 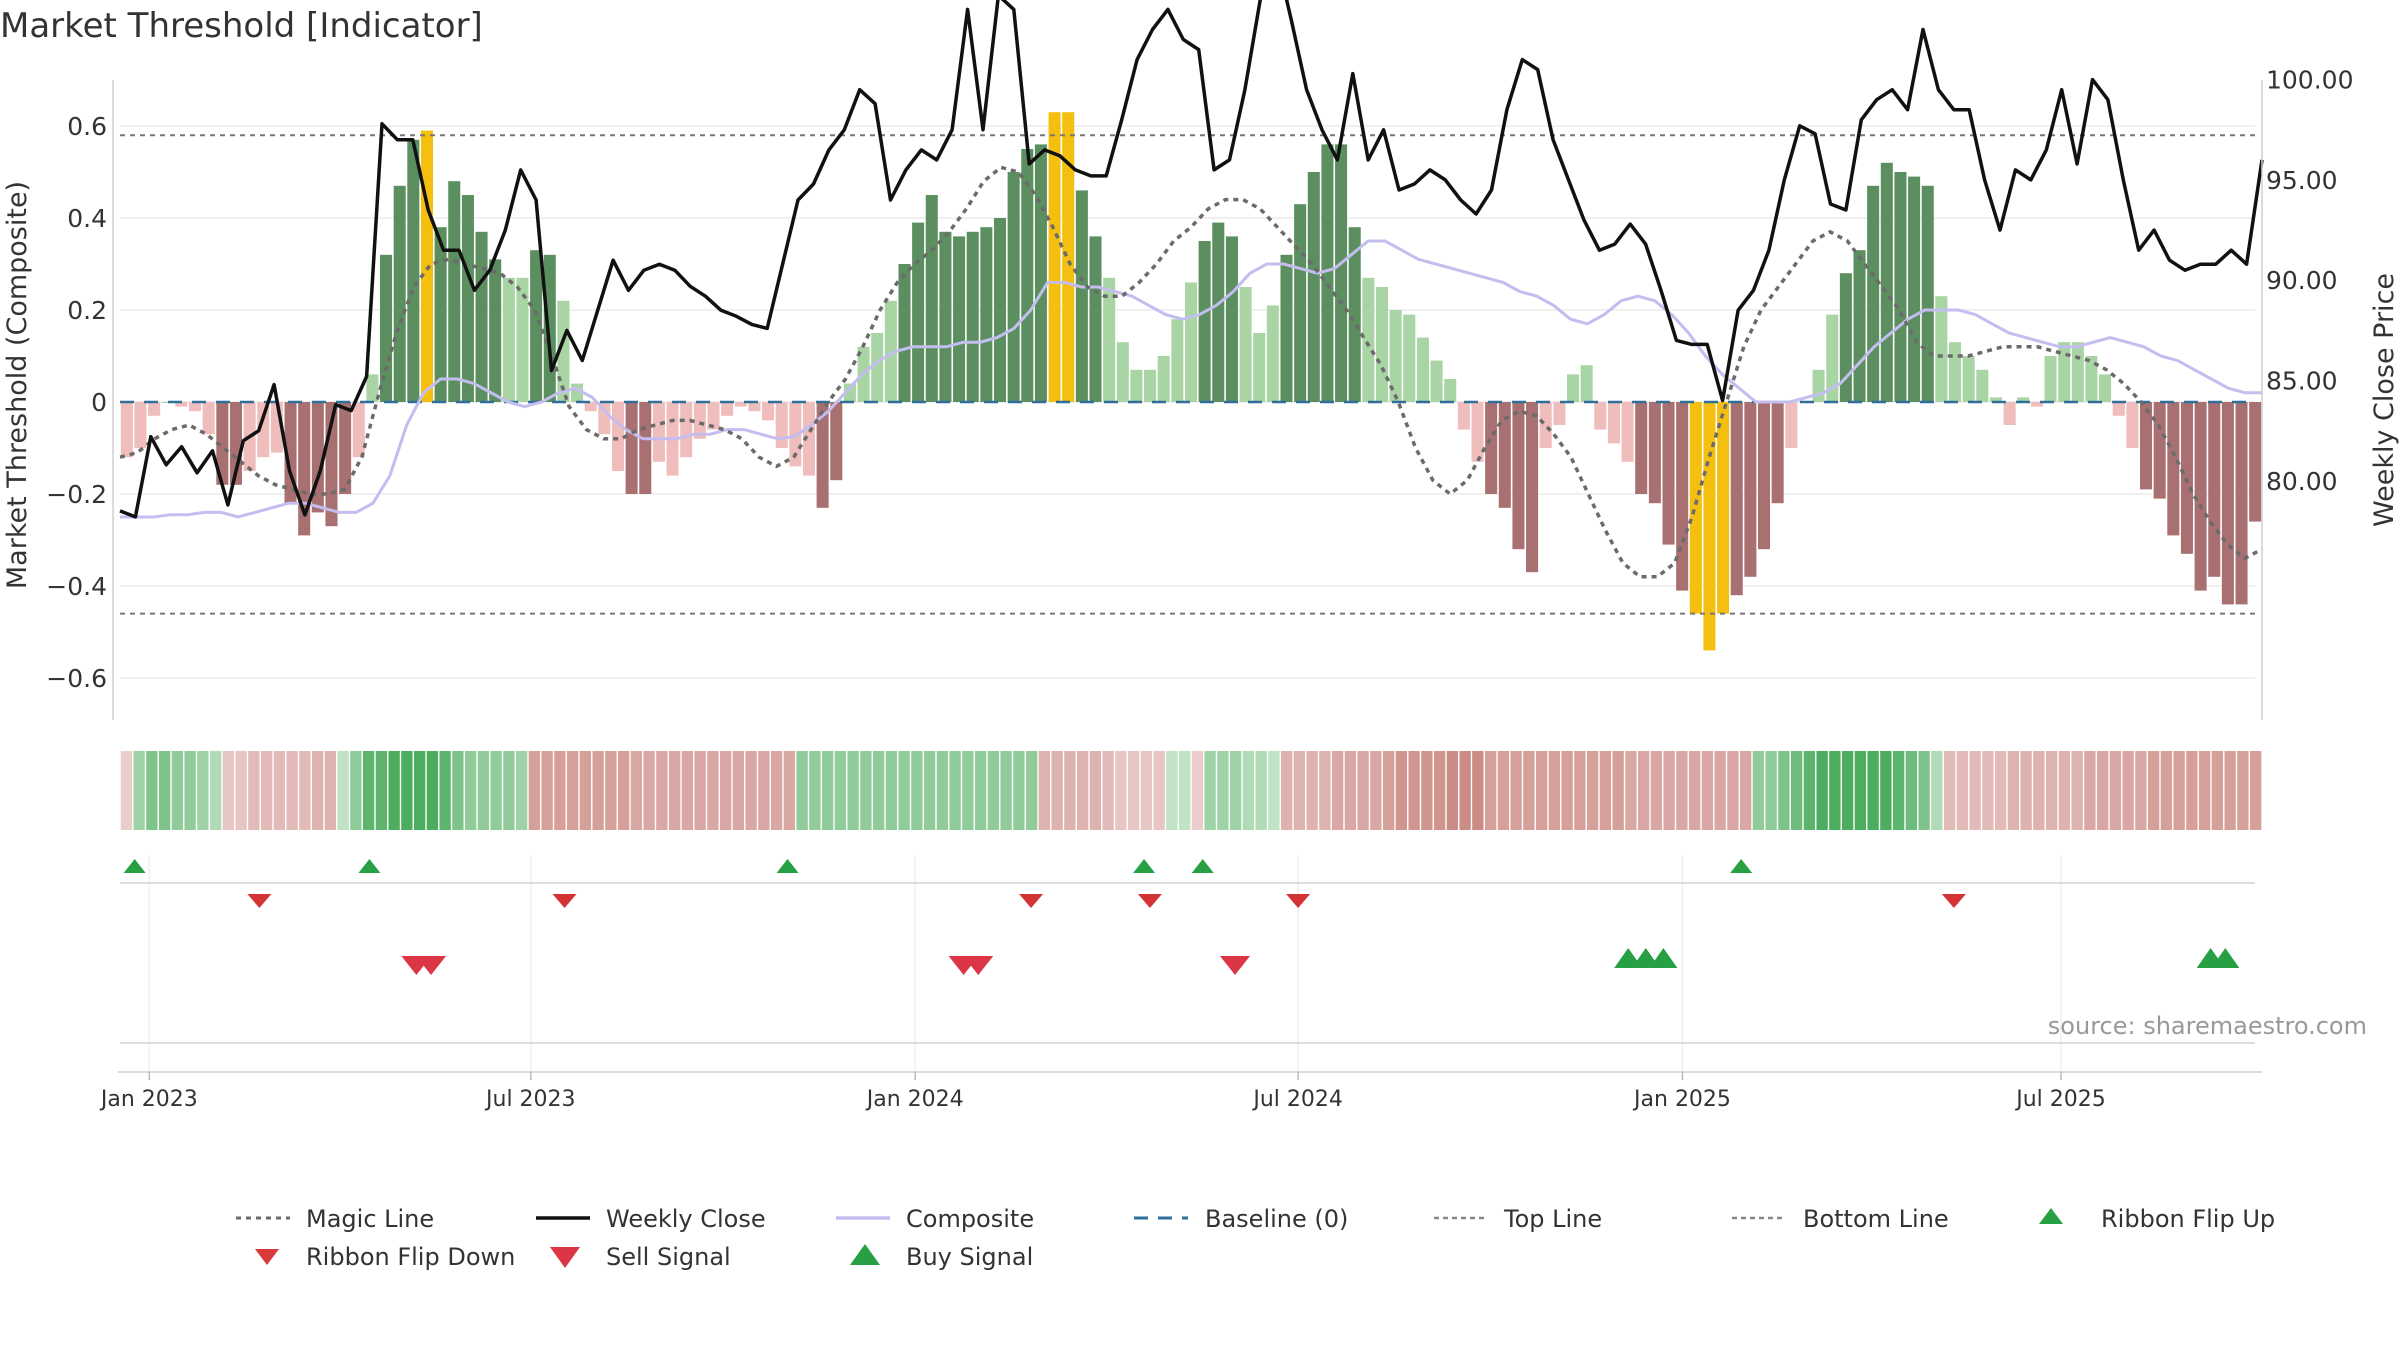 I want to click on x-tick-label: Jul 2025, so click(x=2060, y=1099).